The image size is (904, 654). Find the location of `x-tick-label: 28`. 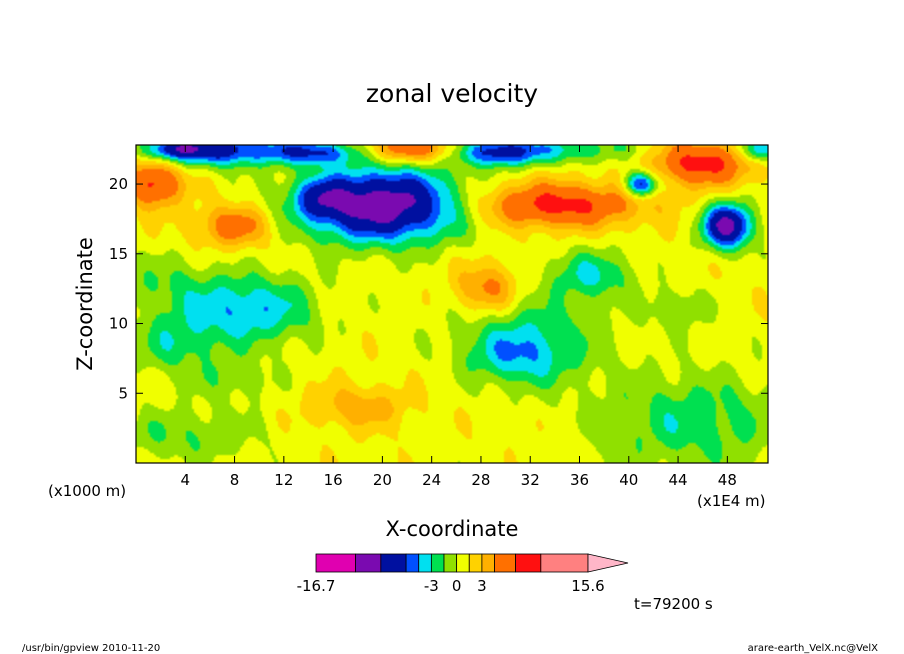

x-tick-label: 28 is located at coordinates (480, 480).